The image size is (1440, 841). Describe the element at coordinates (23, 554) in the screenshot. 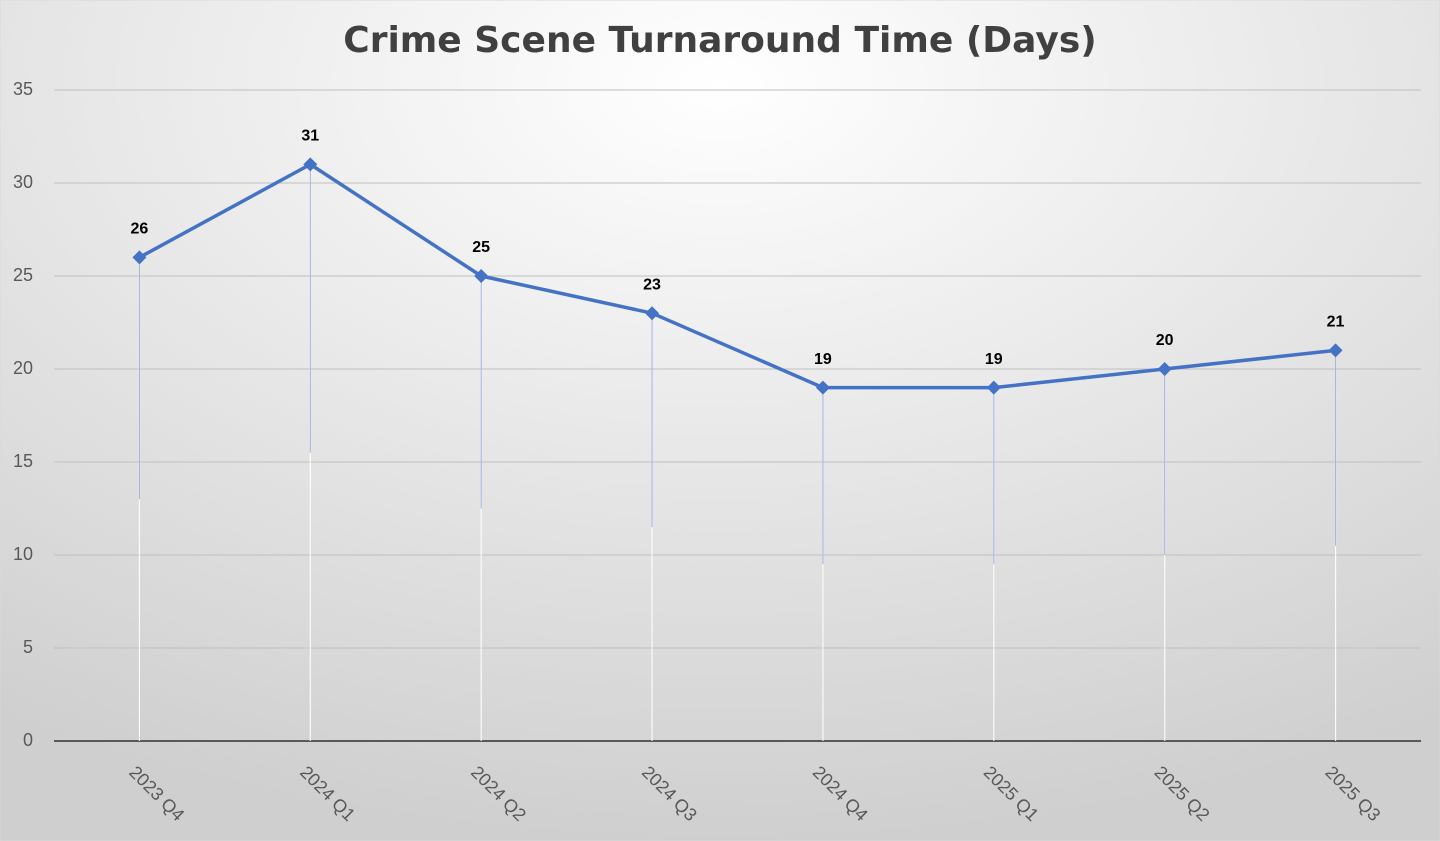

I see `y-tick-label: 10` at that location.